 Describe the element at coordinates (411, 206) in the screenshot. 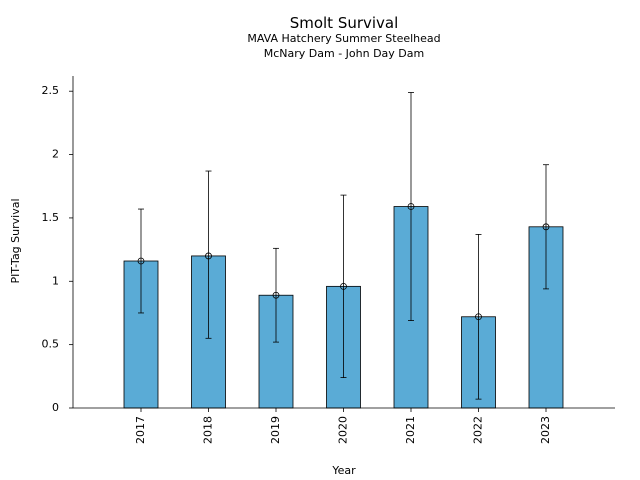

I see `point-marker-2021` at that location.